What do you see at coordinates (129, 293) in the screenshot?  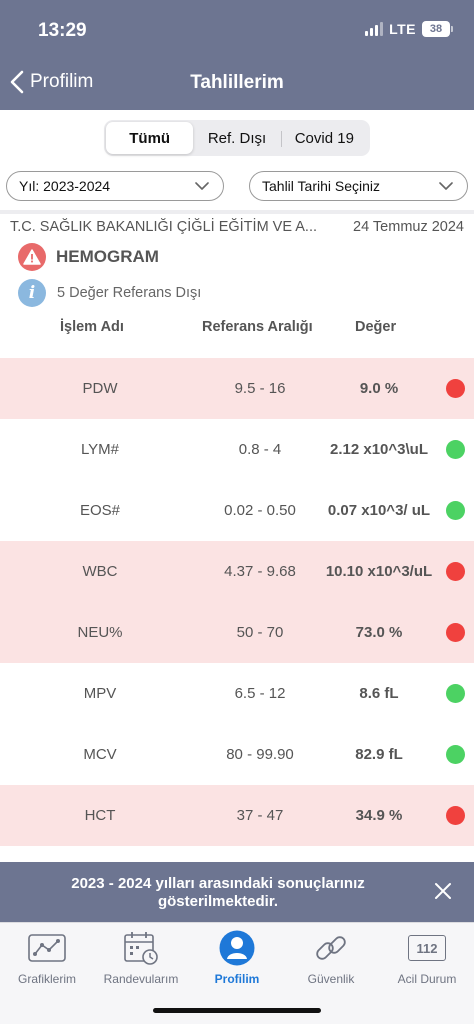 I see `out-of-range-summary: 5 Değer Referans Dışı` at bounding box center [129, 293].